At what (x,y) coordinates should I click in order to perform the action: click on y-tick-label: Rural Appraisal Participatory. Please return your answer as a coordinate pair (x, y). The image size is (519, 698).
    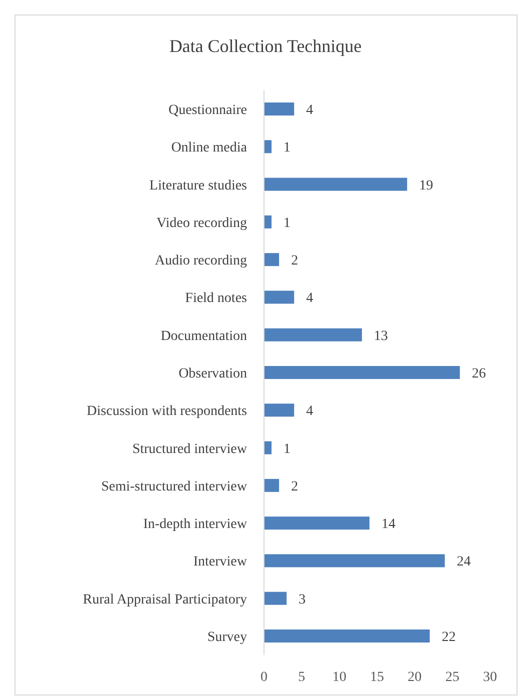
    Looking at the image, I should click on (164, 600).